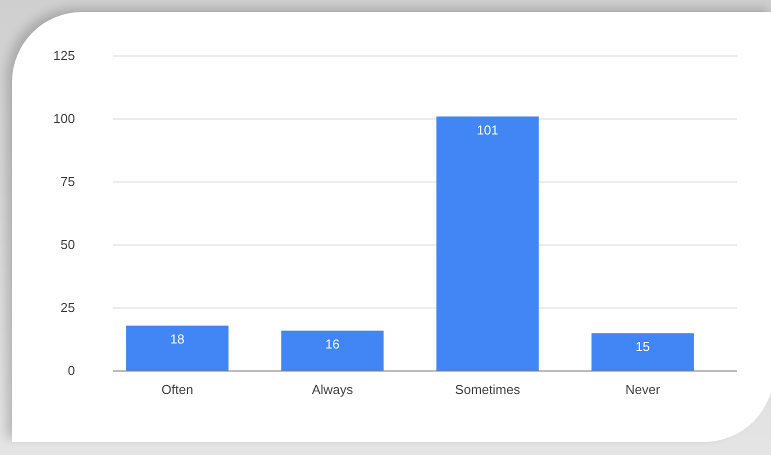  Describe the element at coordinates (643, 390) in the screenshot. I see `x-tick-label: Never` at that location.